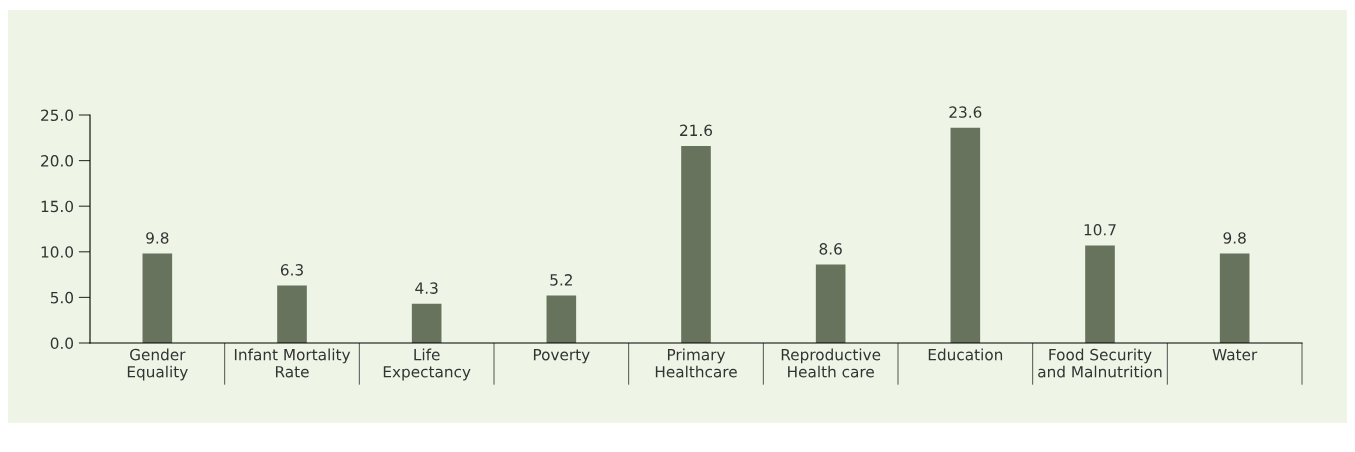 The height and width of the screenshot is (452, 1355). I want to click on data-label: 8.6, so click(830, 249).